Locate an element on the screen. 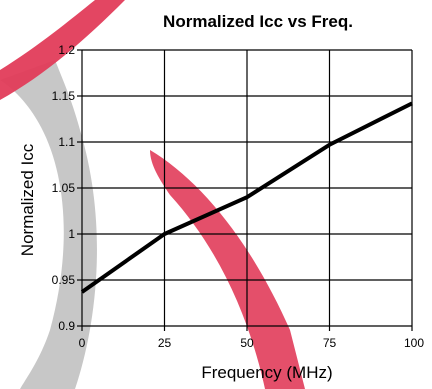 The height and width of the screenshot is (389, 432). x-tick-label: 100 is located at coordinates (414, 343).